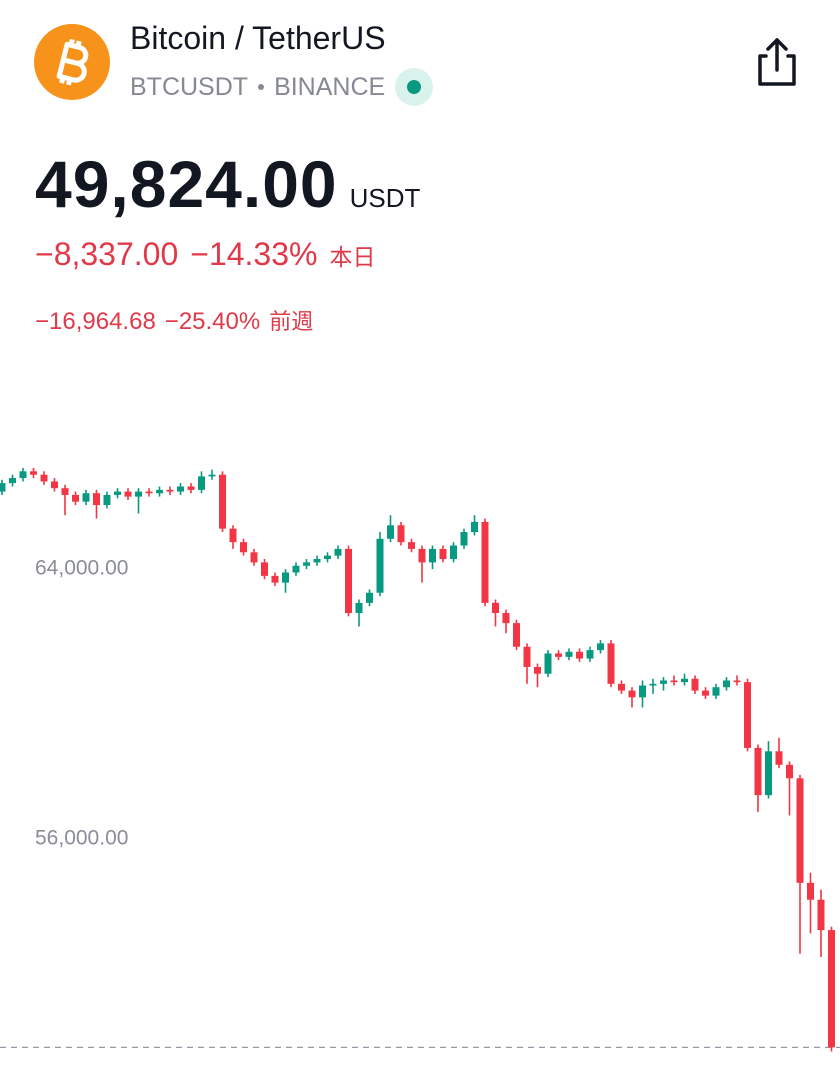 This screenshot has height=1092, width=840. What do you see at coordinates (254, 254) in the screenshot?
I see `day-change-pct: −14.33%` at bounding box center [254, 254].